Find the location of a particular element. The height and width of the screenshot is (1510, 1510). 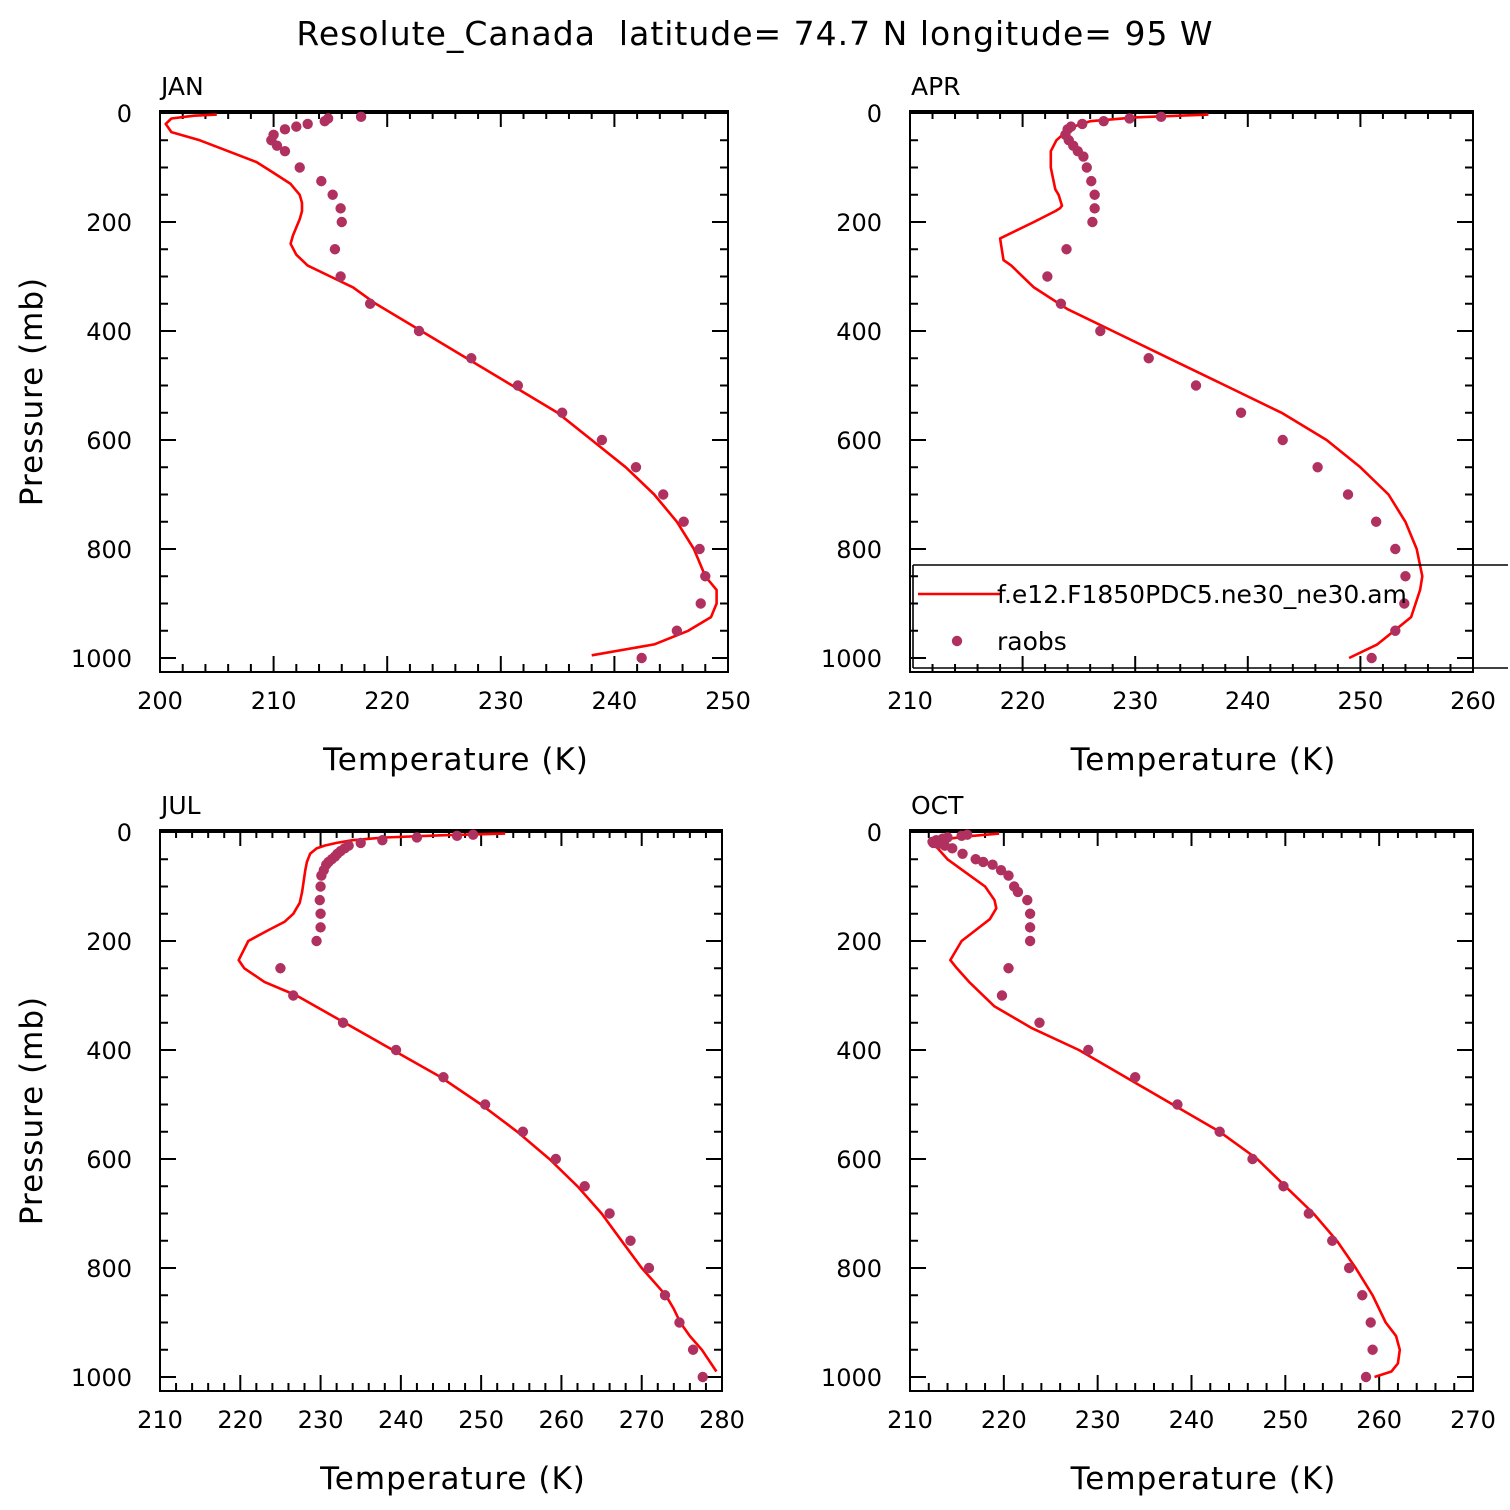

legend-obs-label: raobs is located at coordinates (1032, 641).